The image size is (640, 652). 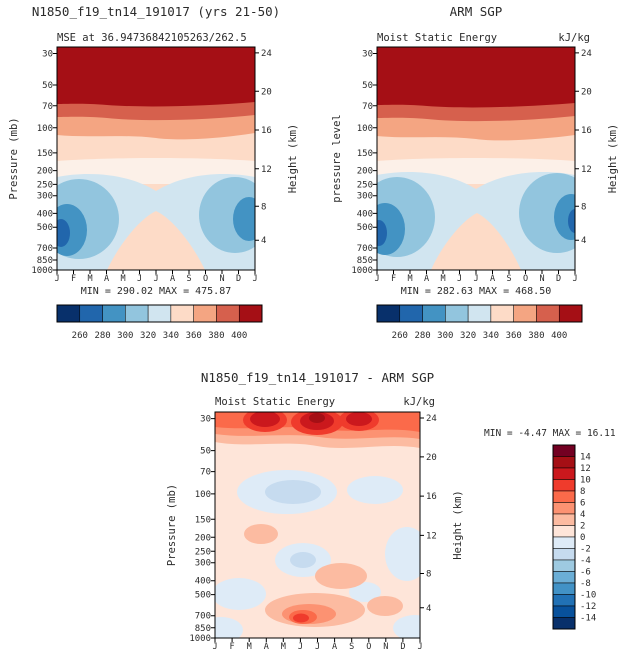 What do you see at coordinates (303, 560) in the screenshot?
I see `contour-negative-core` at bounding box center [303, 560].